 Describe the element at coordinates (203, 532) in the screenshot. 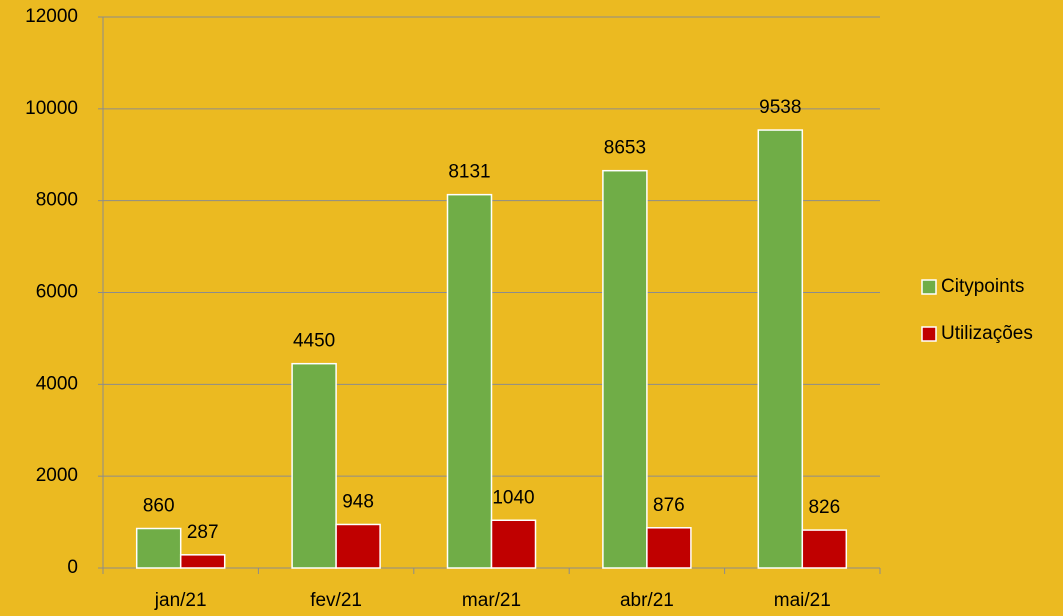

I see `data-label: 287` at that location.